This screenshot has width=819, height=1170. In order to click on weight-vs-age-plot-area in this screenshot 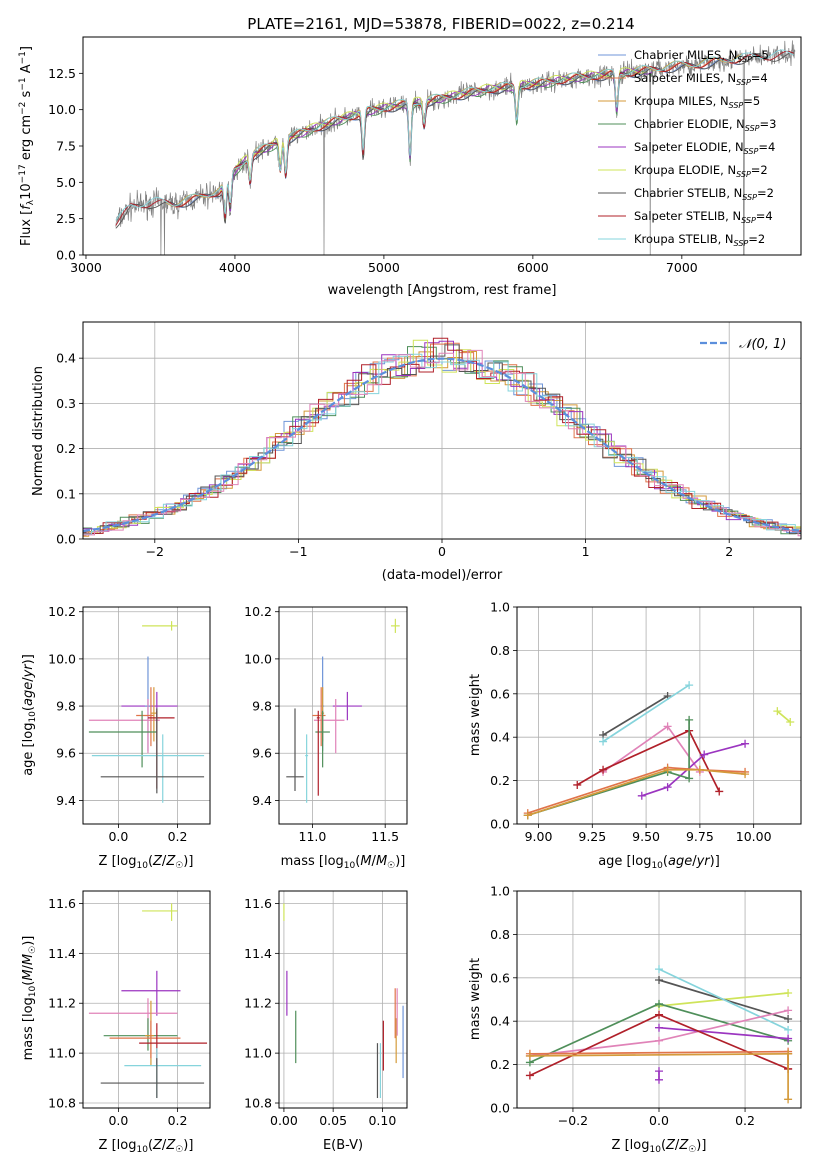, I will do `click(659, 715)`.